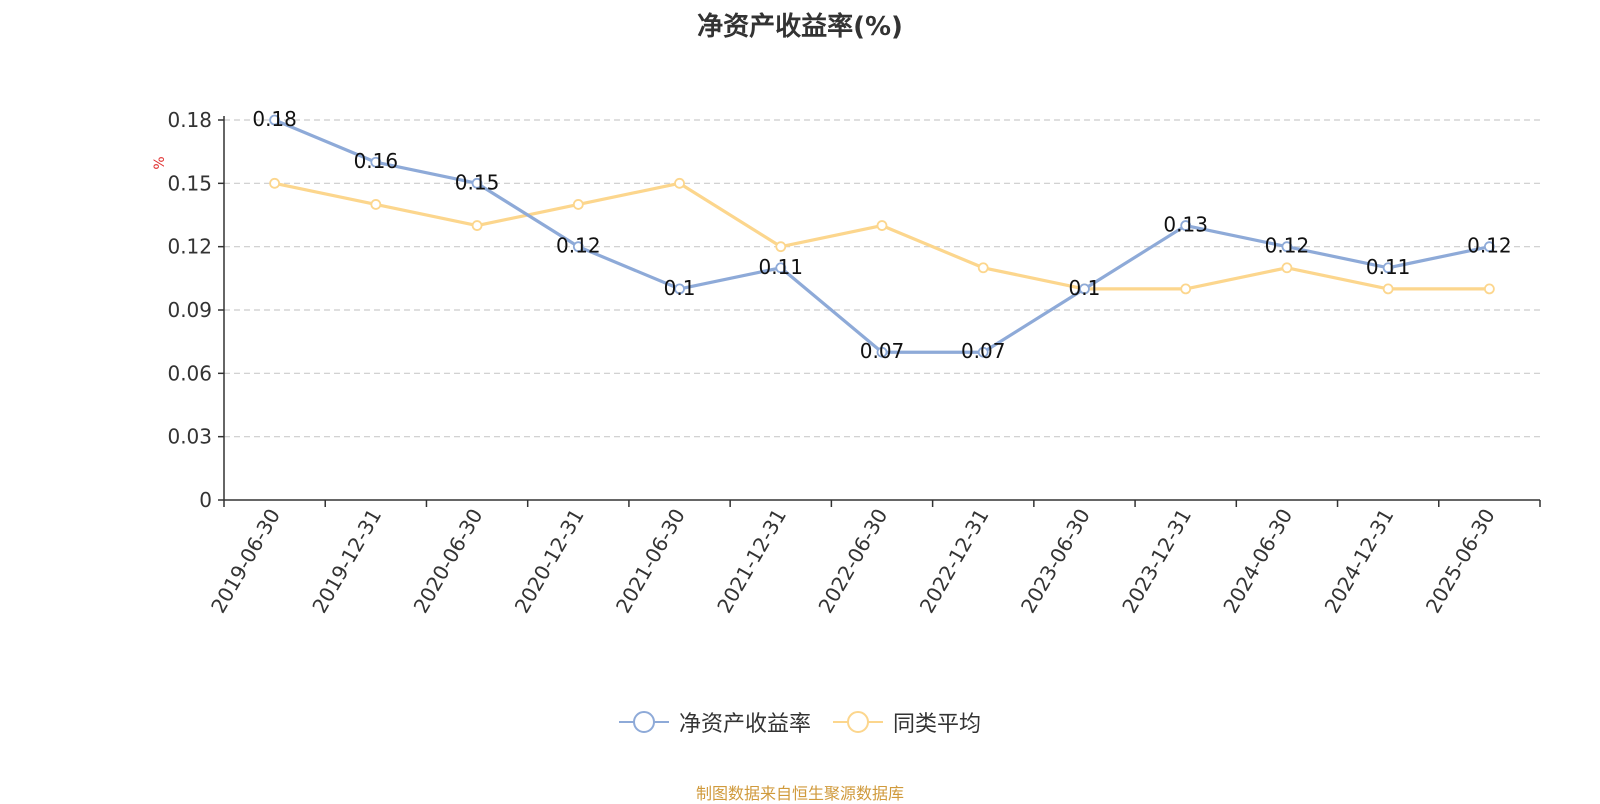 The image size is (1600, 804). I want to click on x-tick-label: 2022-12-31, so click(954, 560).